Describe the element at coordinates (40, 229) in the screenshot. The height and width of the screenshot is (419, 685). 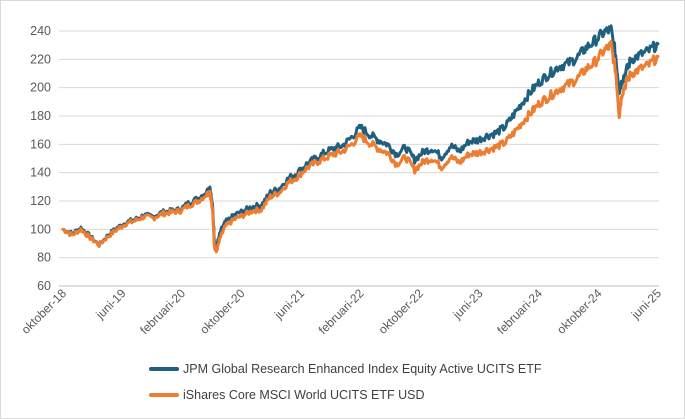
I see `y-tick-label: 100` at that location.